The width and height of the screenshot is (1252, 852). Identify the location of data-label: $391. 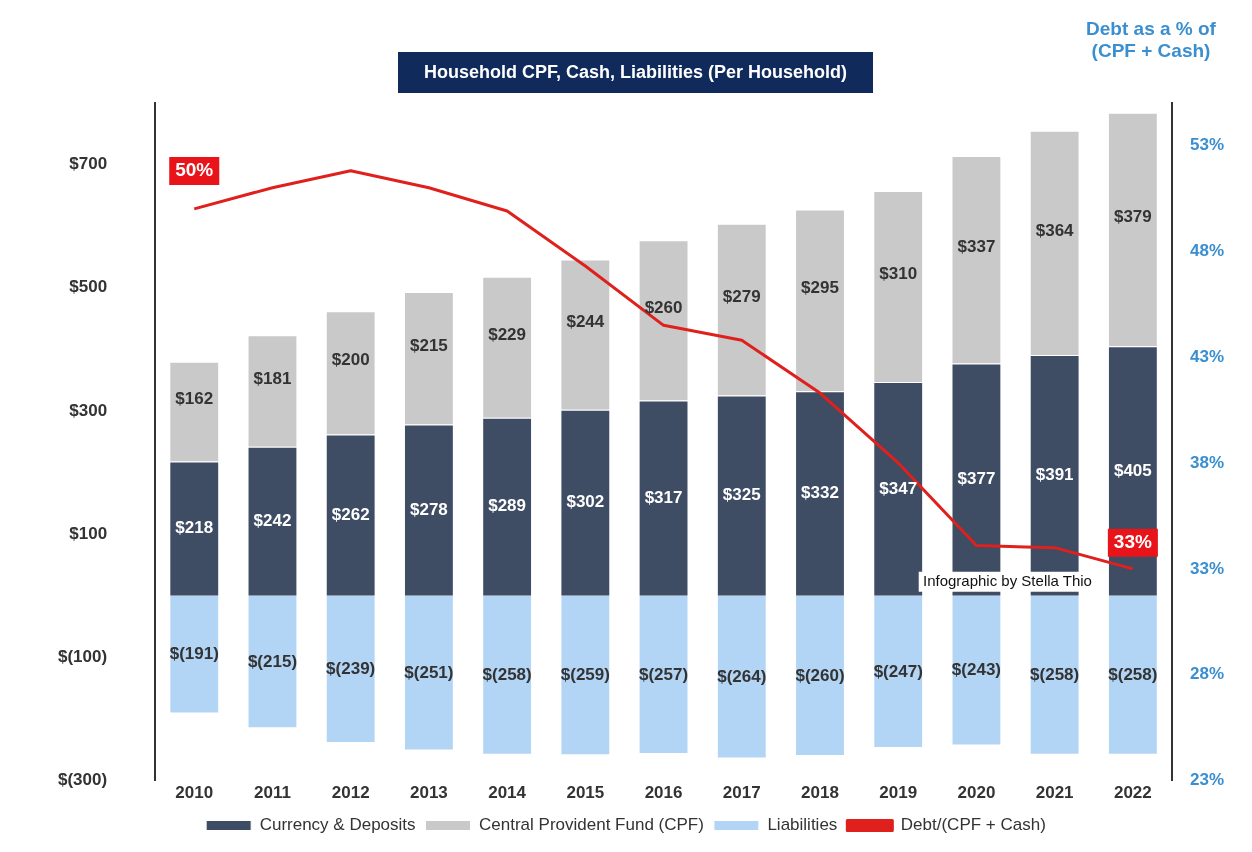
(1054, 475).